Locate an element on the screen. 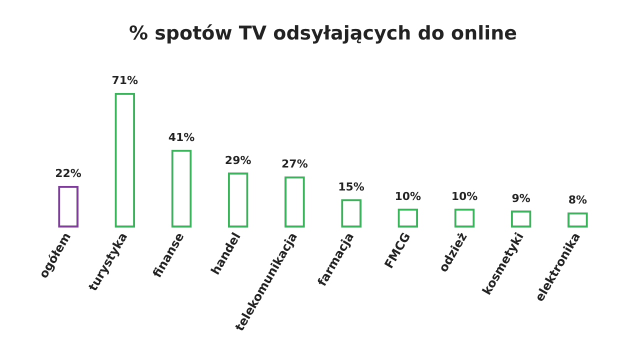 Image resolution: width=626 pixels, height=337 pixels. data-label: 22% is located at coordinates (68, 173).